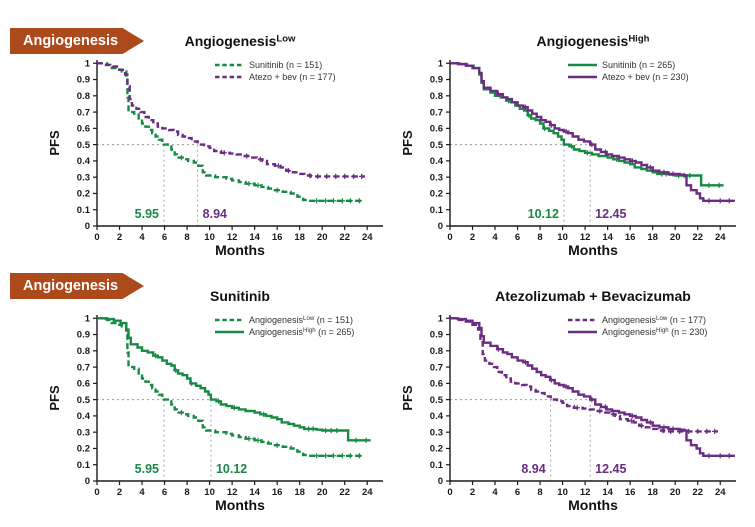 The height and width of the screenshot is (527, 755). Describe the element at coordinates (71, 41) in the screenshot. I see `row1-arrow-text: Angiogenesis` at that location.